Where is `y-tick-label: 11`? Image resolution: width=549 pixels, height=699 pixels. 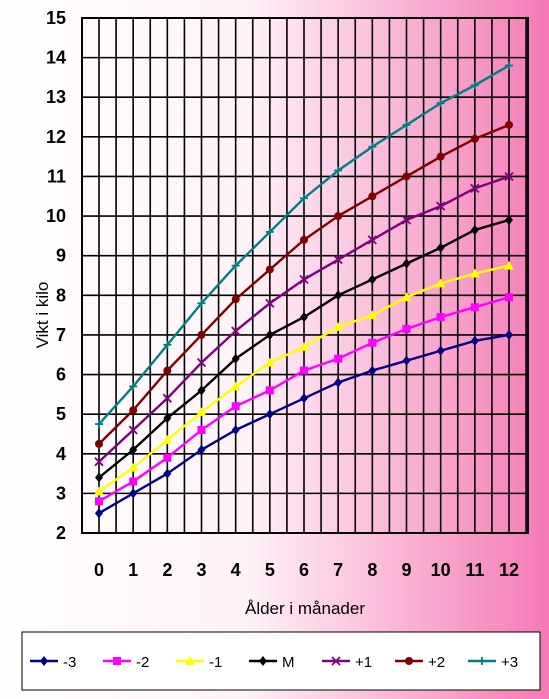 y-tick-label: 11 is located at coordinates (56, 176).